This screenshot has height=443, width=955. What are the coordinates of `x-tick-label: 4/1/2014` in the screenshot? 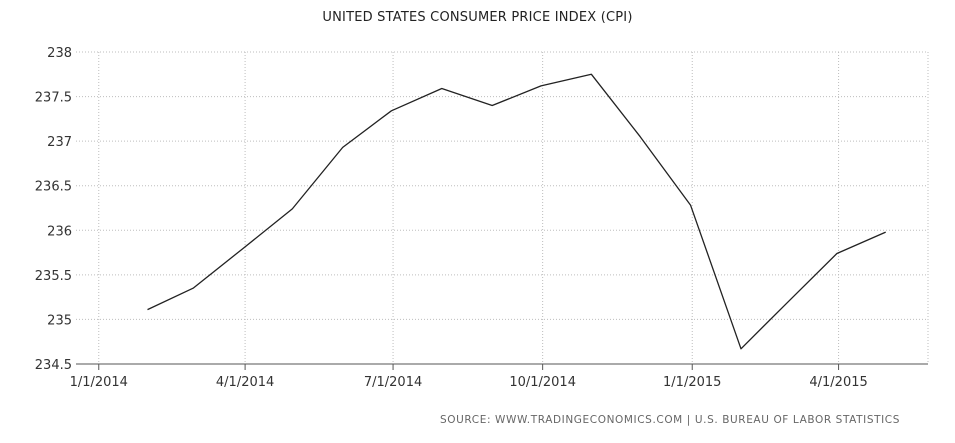 It's located at (245, 382).